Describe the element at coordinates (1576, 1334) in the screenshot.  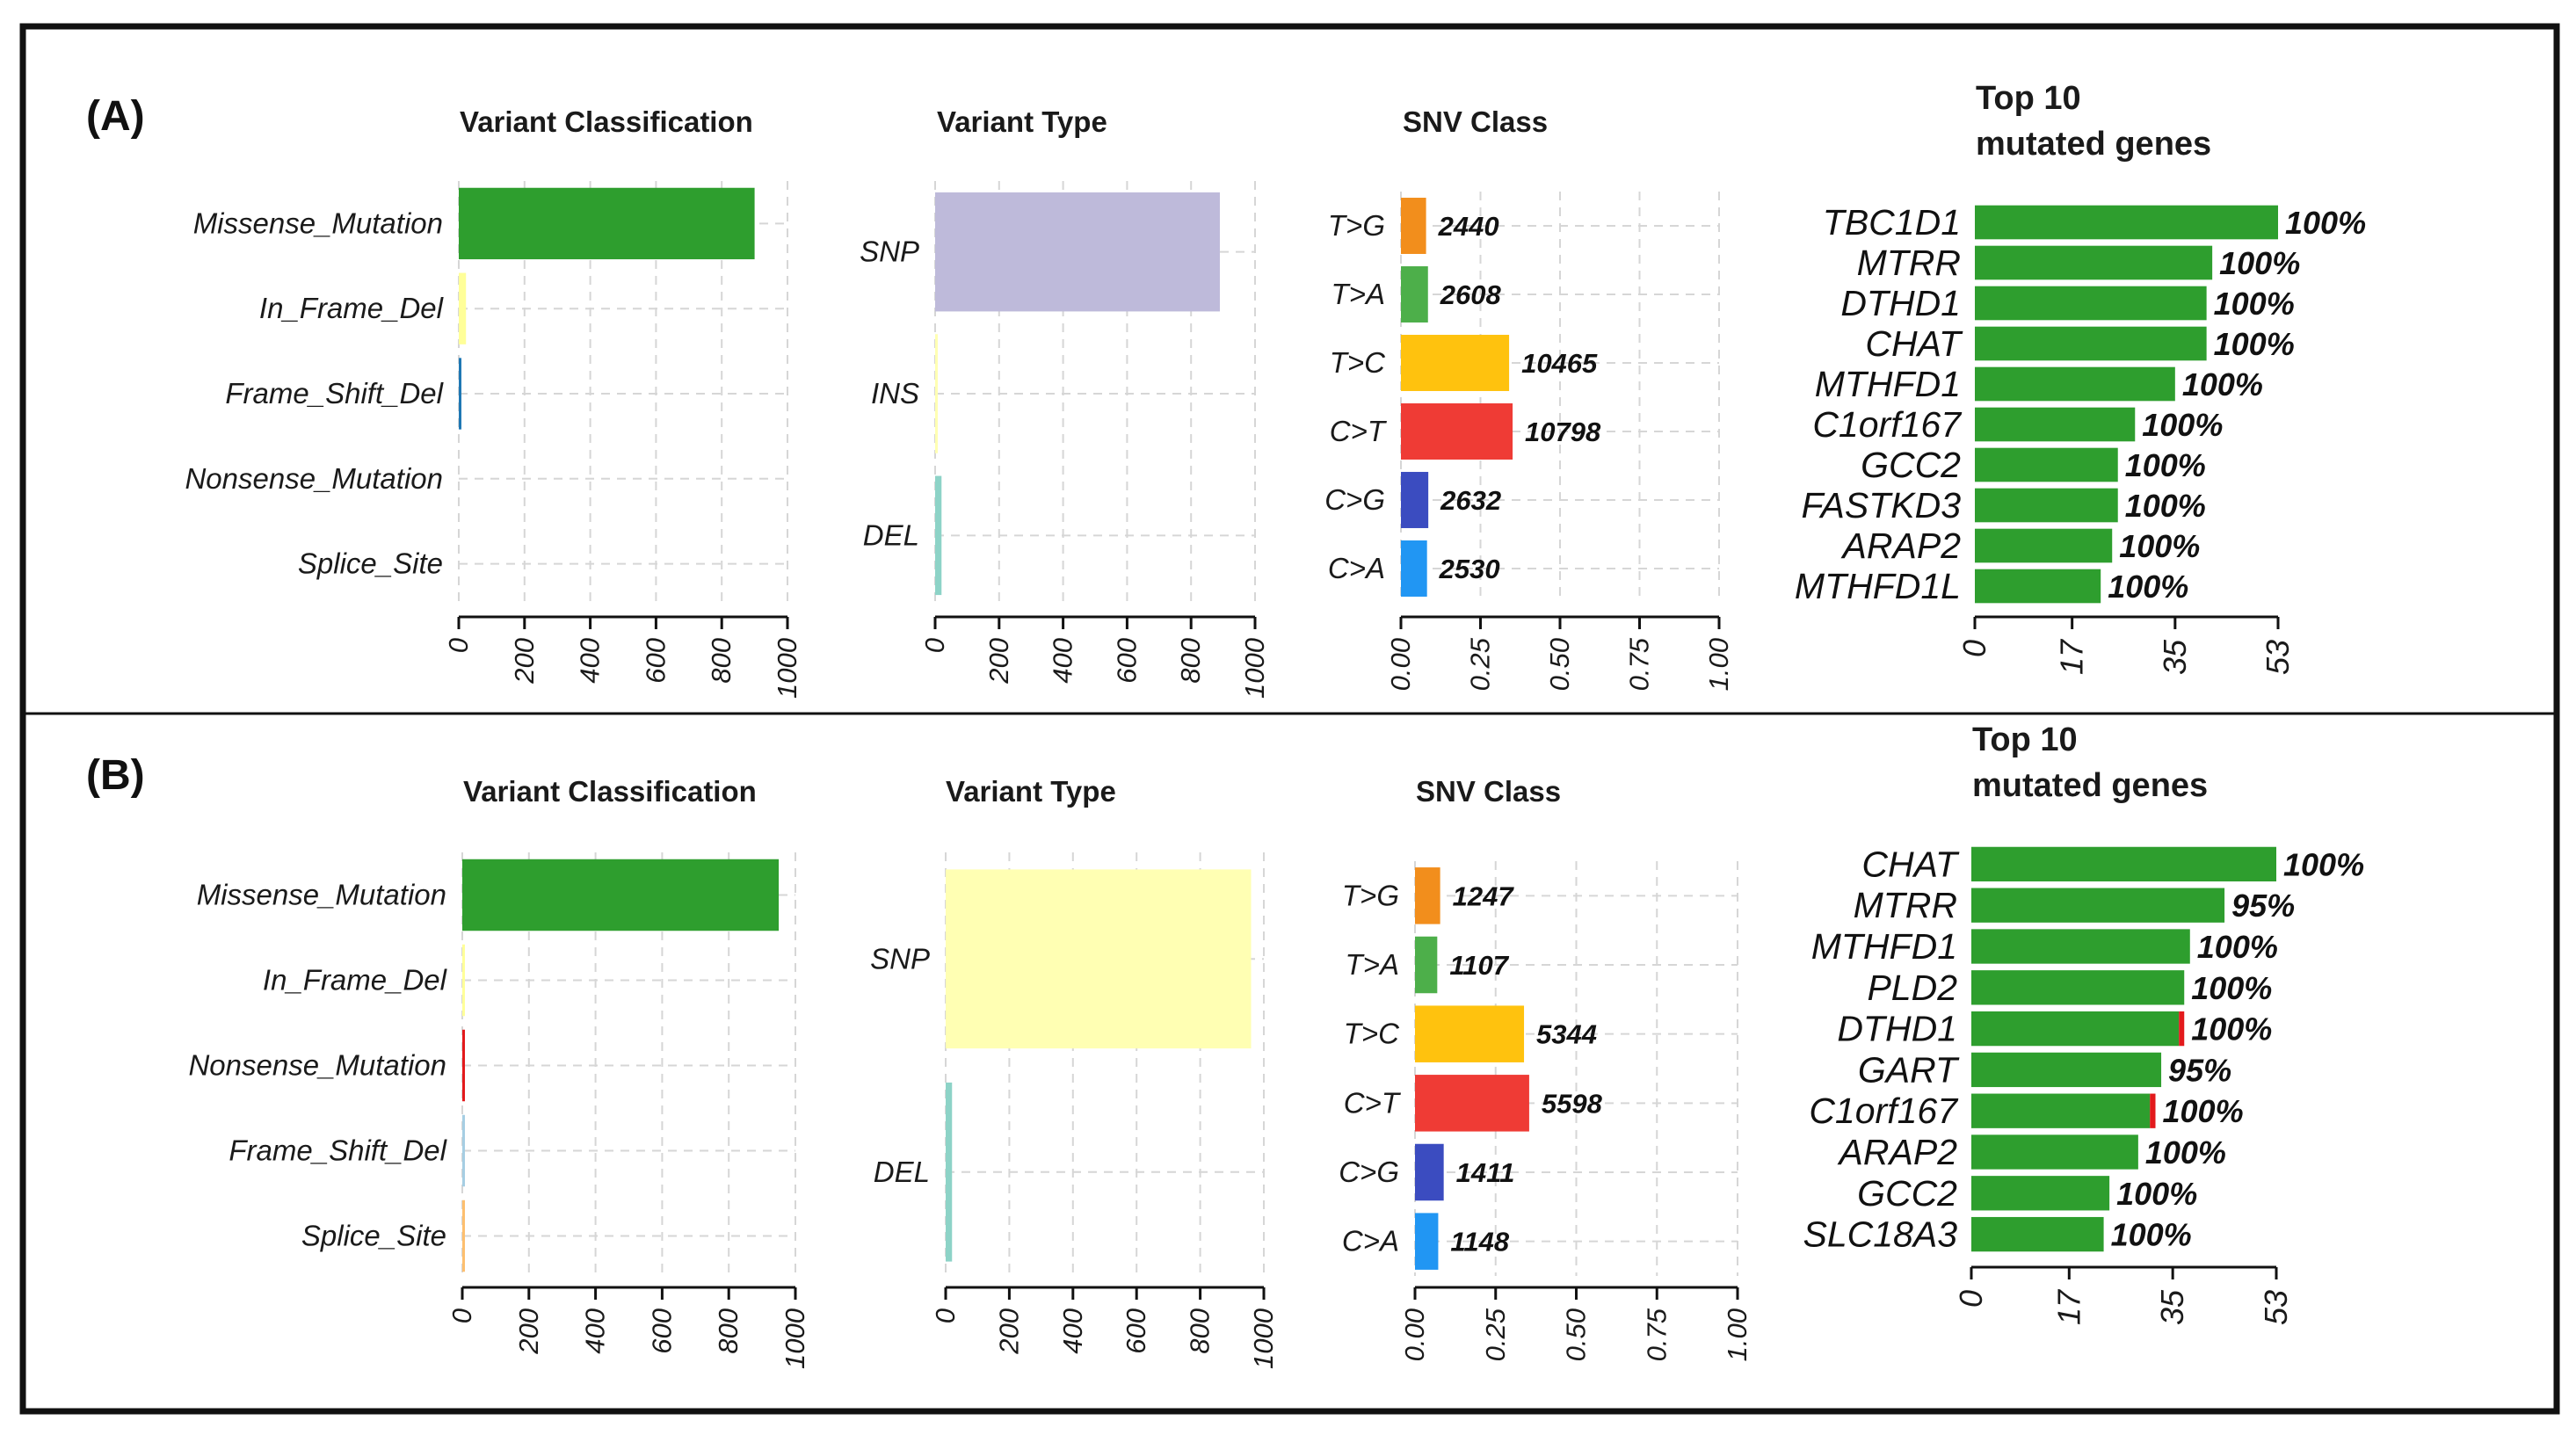
I see `x-tick-label: 0.50` at that location.